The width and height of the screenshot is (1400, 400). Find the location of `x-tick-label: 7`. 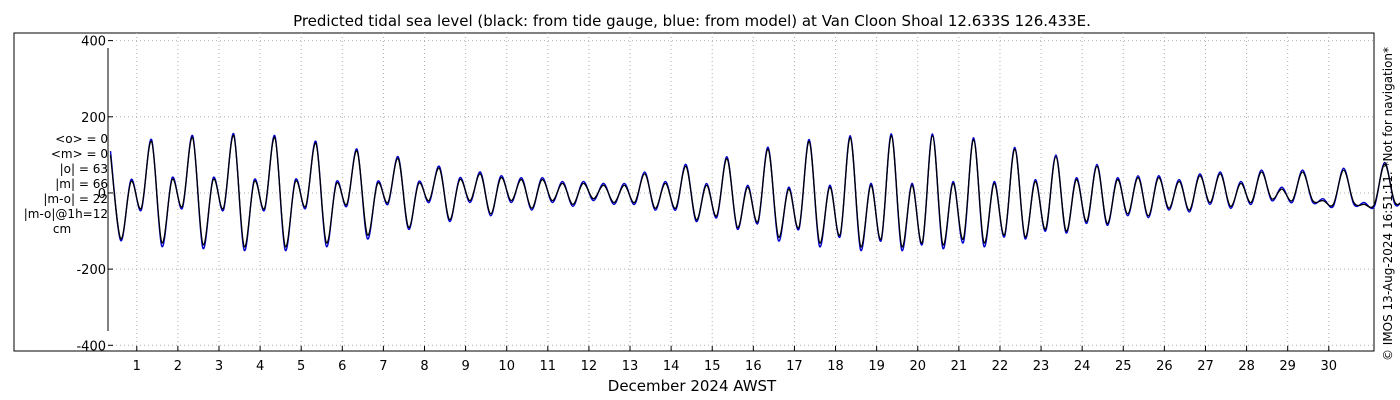

x-tick-label: 7 is located at coordinates (383, 366).